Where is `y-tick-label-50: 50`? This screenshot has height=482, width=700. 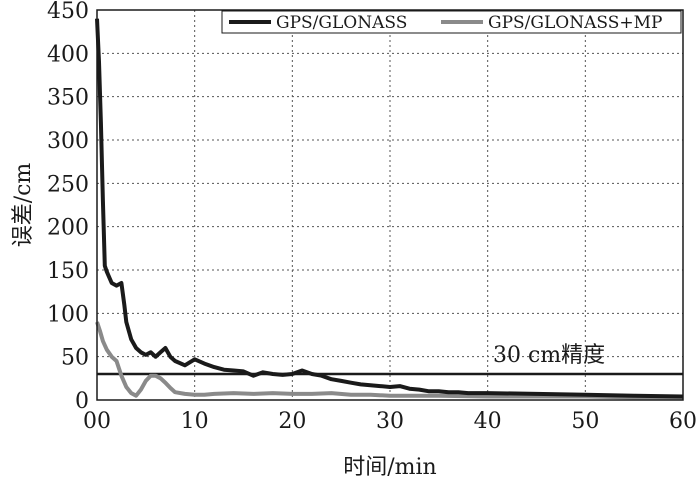 y-tick-label-50: 50 is located at coordinates (75, 358).